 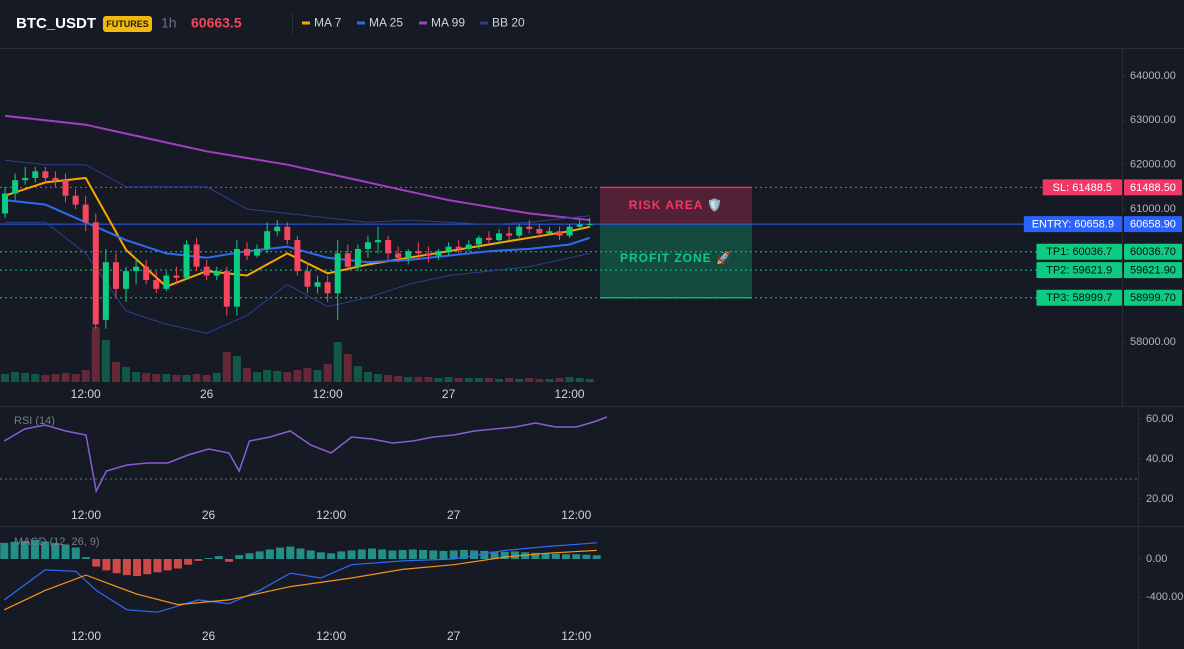 What do you see at coordinates (297, 168) in the screenshot?
I see `ma-line` at bounding box center [297, 168].